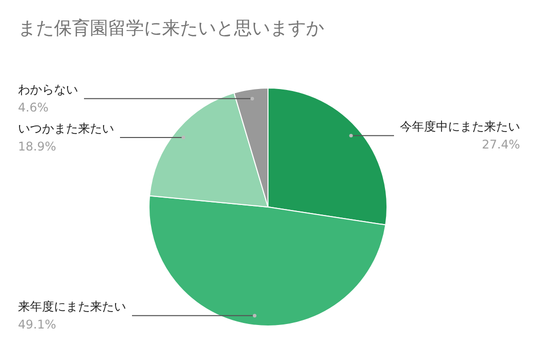  Describe the element at coordinates (171, 28) in the screenshot. I see `title: また保育園留学に来たいと思いますか` at that location.